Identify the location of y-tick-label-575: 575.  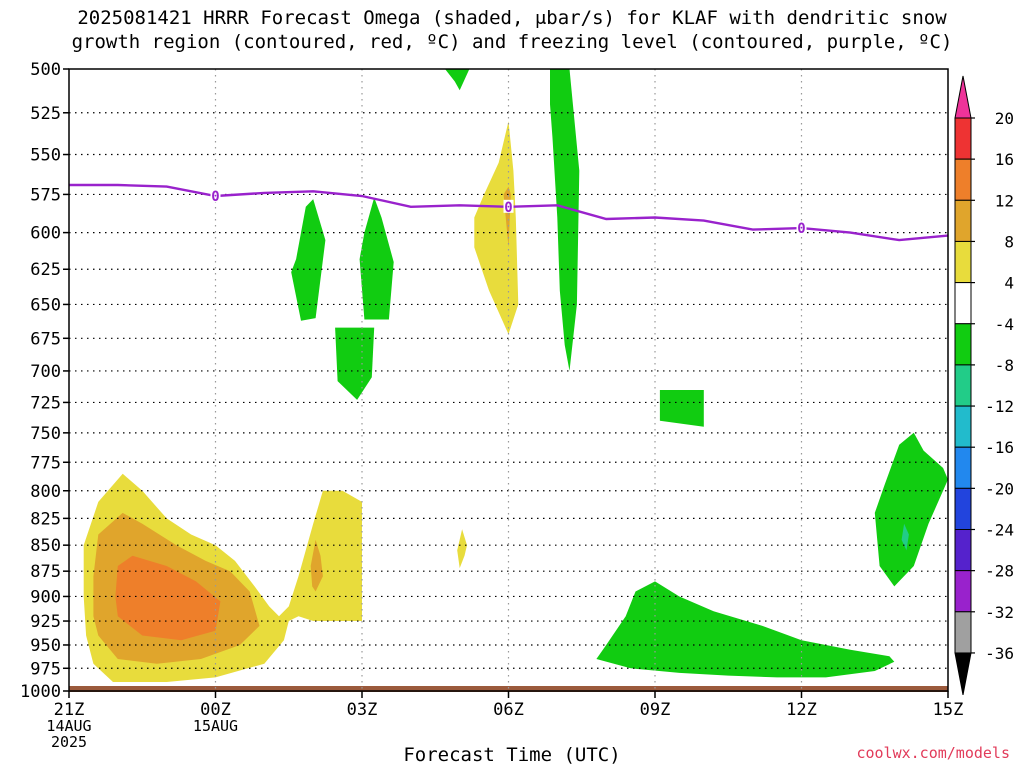
(45, 195).